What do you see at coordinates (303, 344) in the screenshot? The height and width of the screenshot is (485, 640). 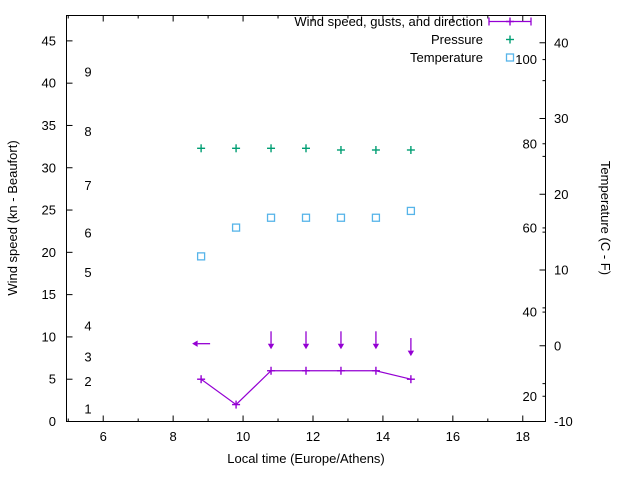 I see `wind-direction-arrows` at bounding box center [303, 344].